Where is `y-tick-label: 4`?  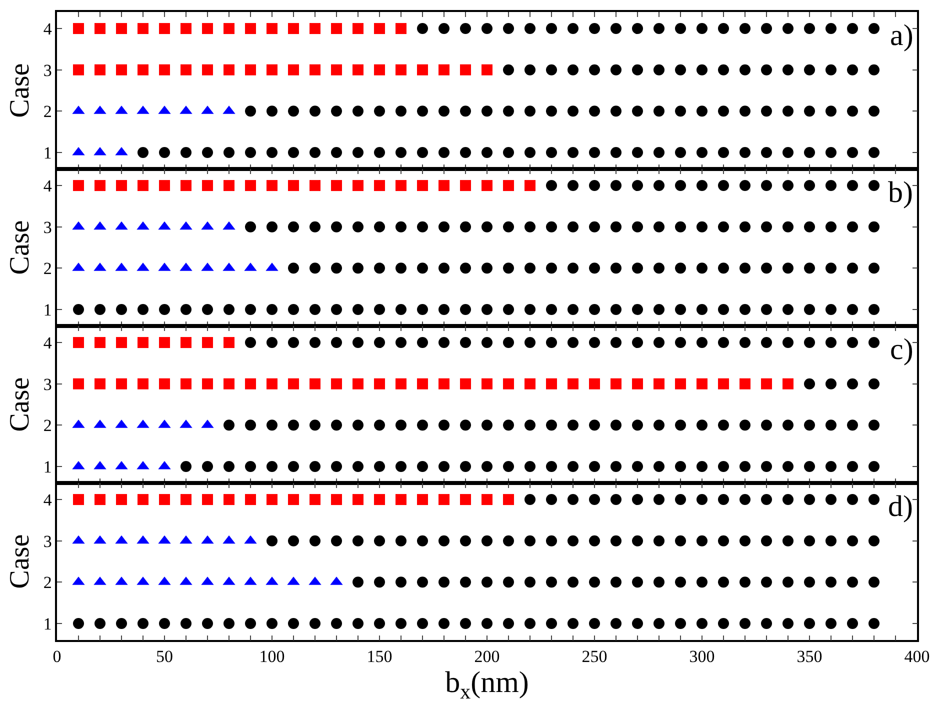
y-tick-label: 4 is located at coordinates (47, 186).